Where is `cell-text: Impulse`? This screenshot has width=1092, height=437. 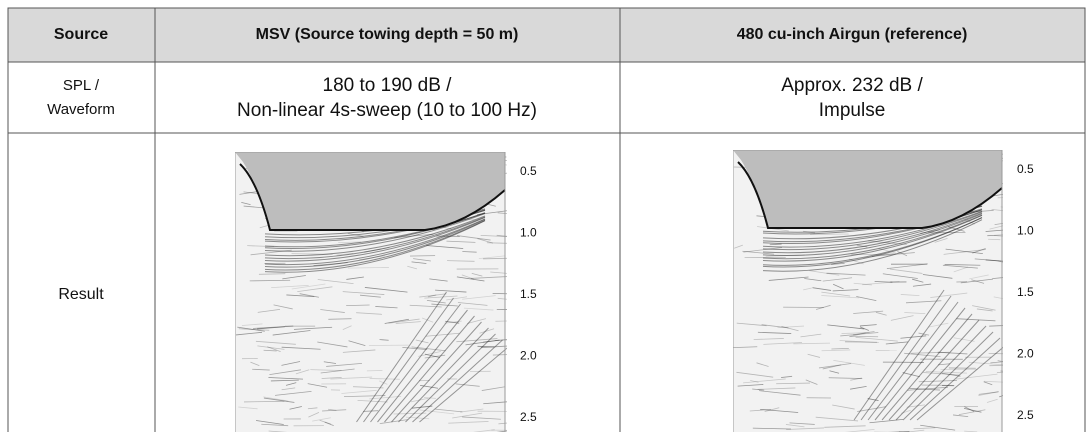 cell-text: Impulse is located at coordinates (852, 110).